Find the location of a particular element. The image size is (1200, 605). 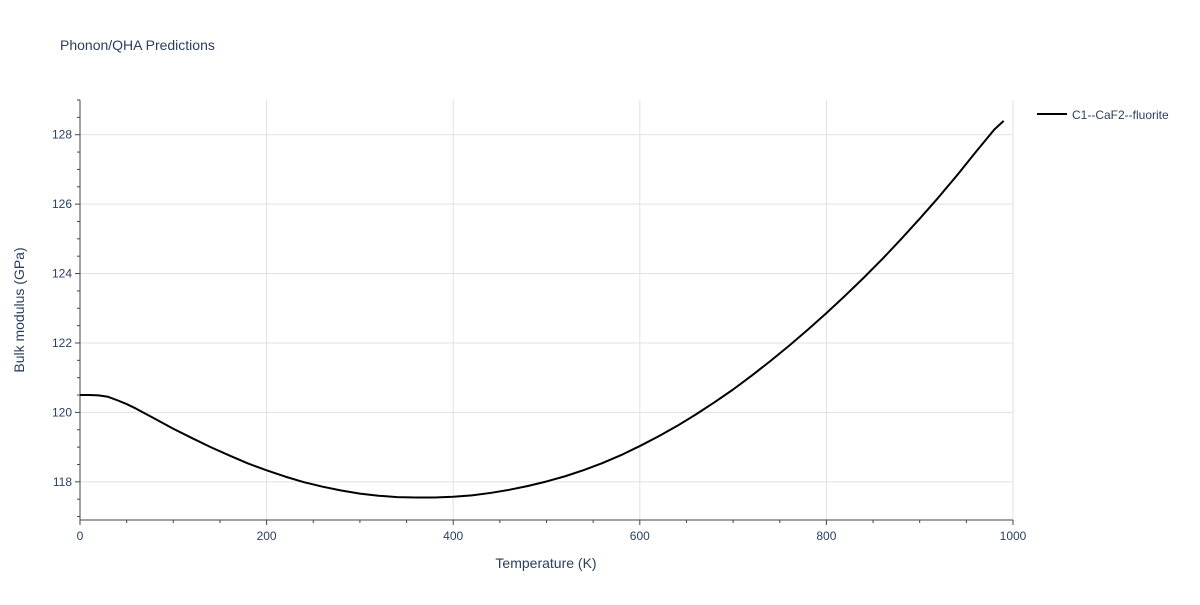

x-tick-label: 0 is located at coordinates (80, 536).